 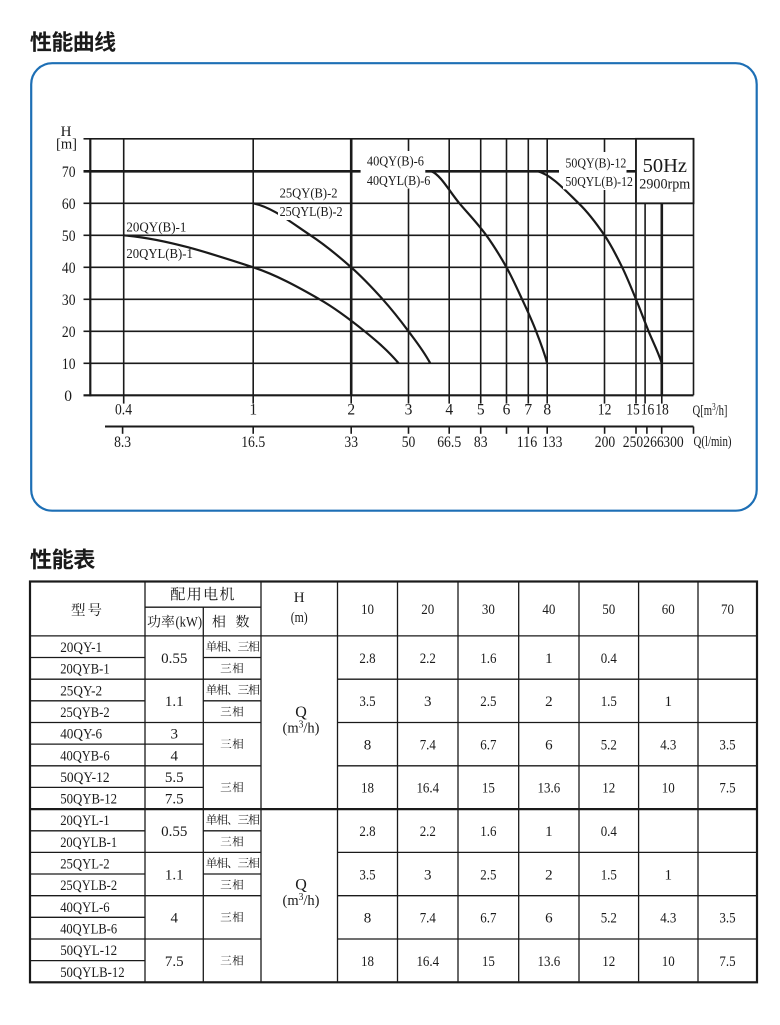 What do you see at coordinates (549, 962) in the screenshot?
I see `svg-text: 13.6` at bounding box center [549, 962].